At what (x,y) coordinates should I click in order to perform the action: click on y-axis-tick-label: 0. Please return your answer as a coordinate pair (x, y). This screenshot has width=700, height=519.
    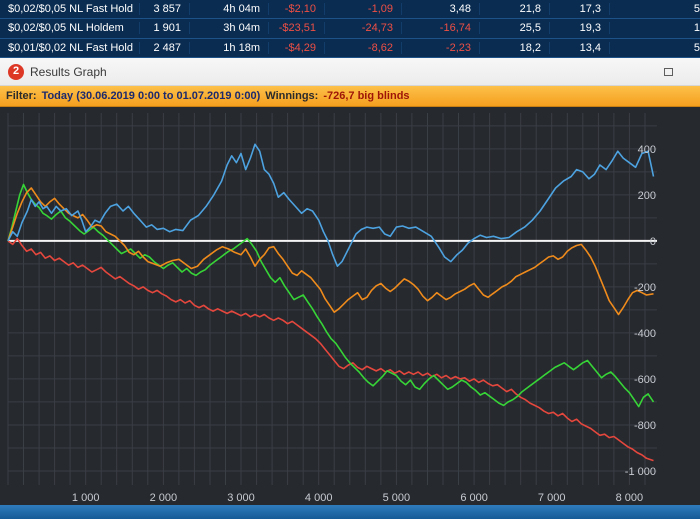
    Looking at the image, I should click on (653, 242).